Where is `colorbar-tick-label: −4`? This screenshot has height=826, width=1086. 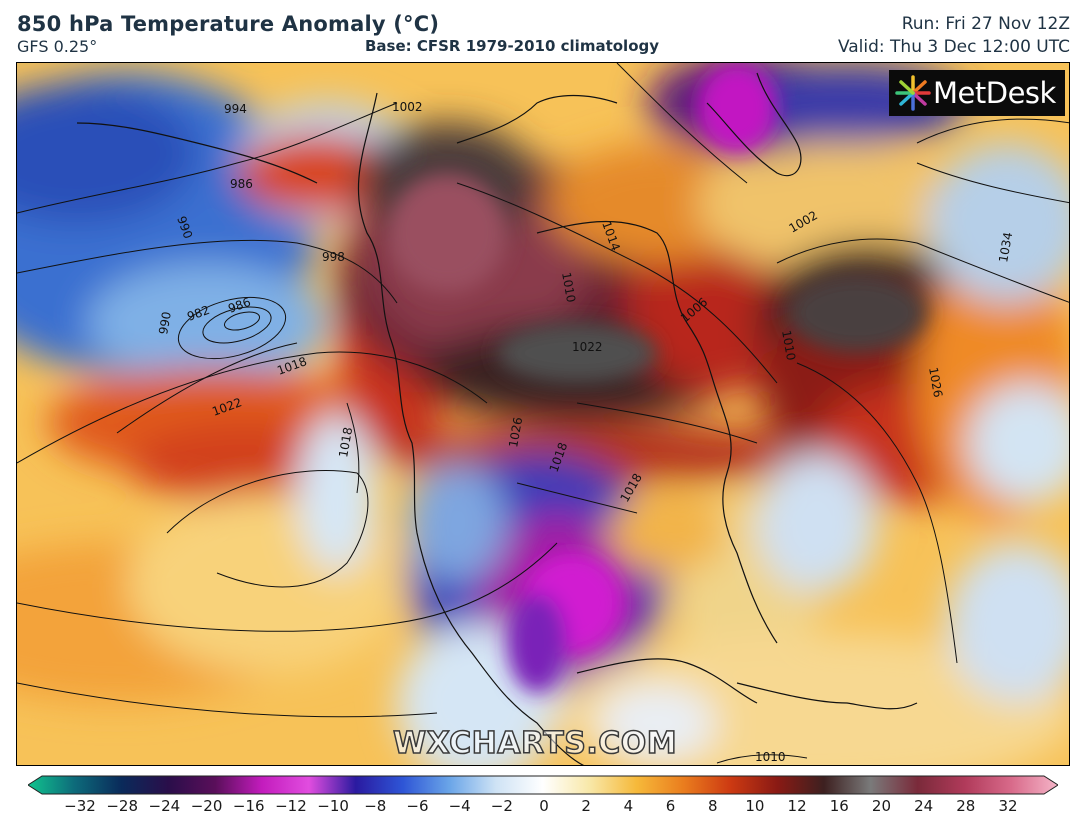 colorbar-tick-label: −4 is located at coordinates (459, 806).